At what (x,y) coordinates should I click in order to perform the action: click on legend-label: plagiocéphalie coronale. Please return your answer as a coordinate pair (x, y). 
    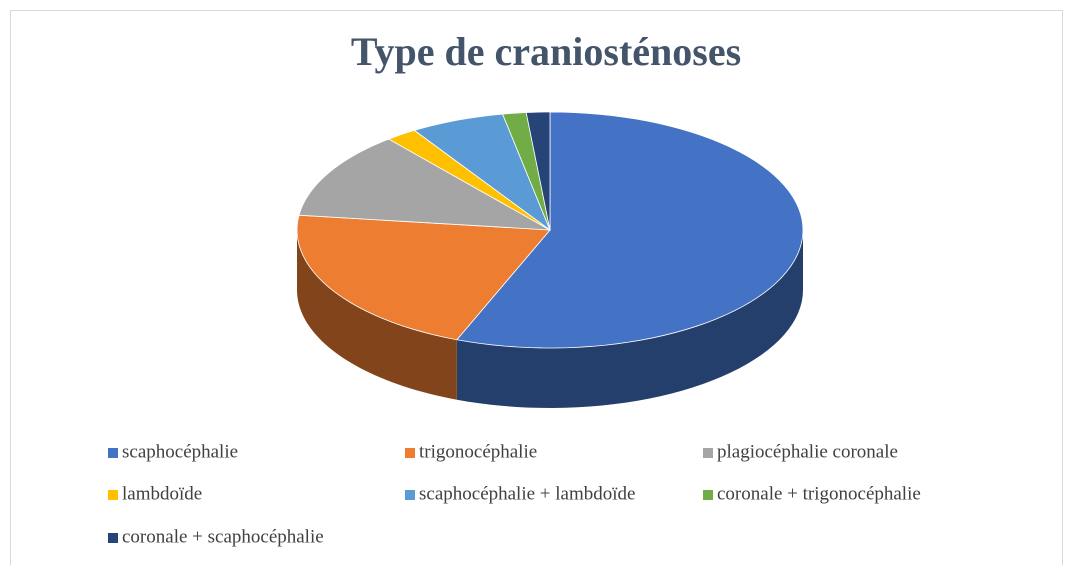
    Looking at the image, I should click on (807, 451).